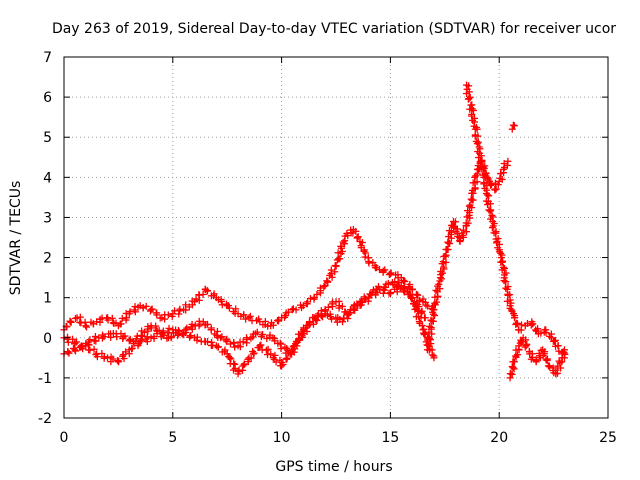  What do you see at coordinates (282, 438) in the screenshot?
I see `x-tick-label: 10` at bounding box center [282, 438].